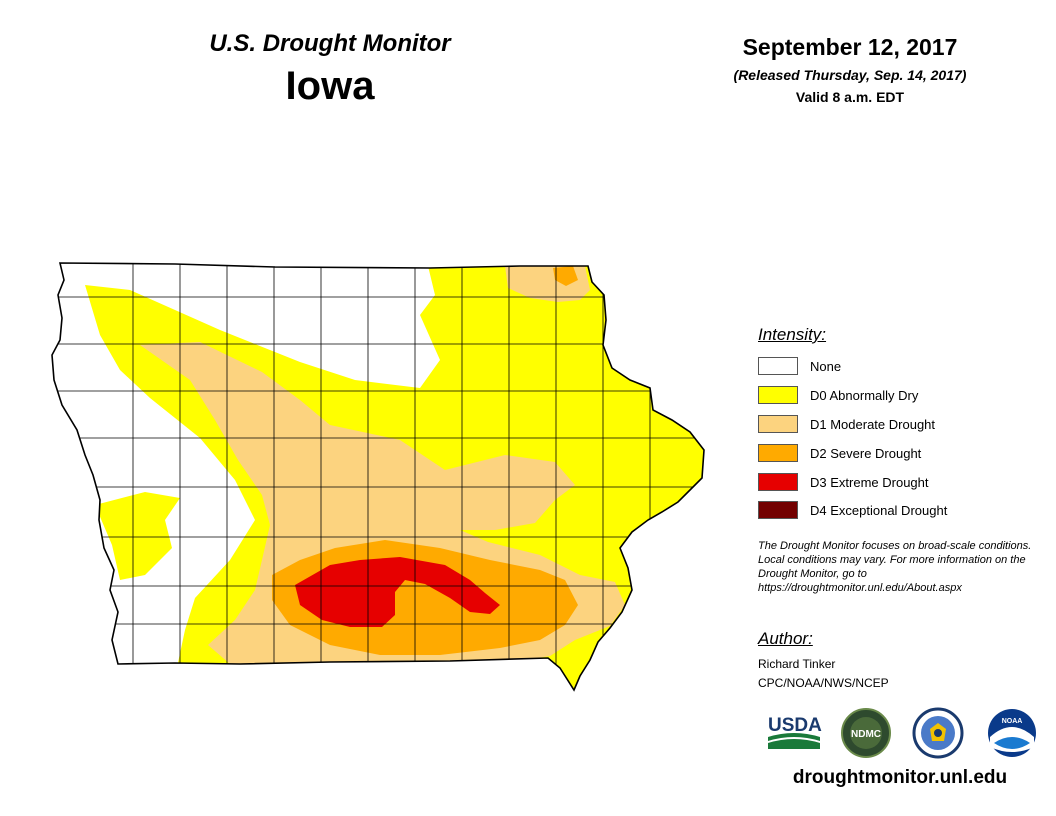 The height and width of the screenshot is (816, 1056). I want to click on legend-label: D2 Severe Drought, so click(866, 453).